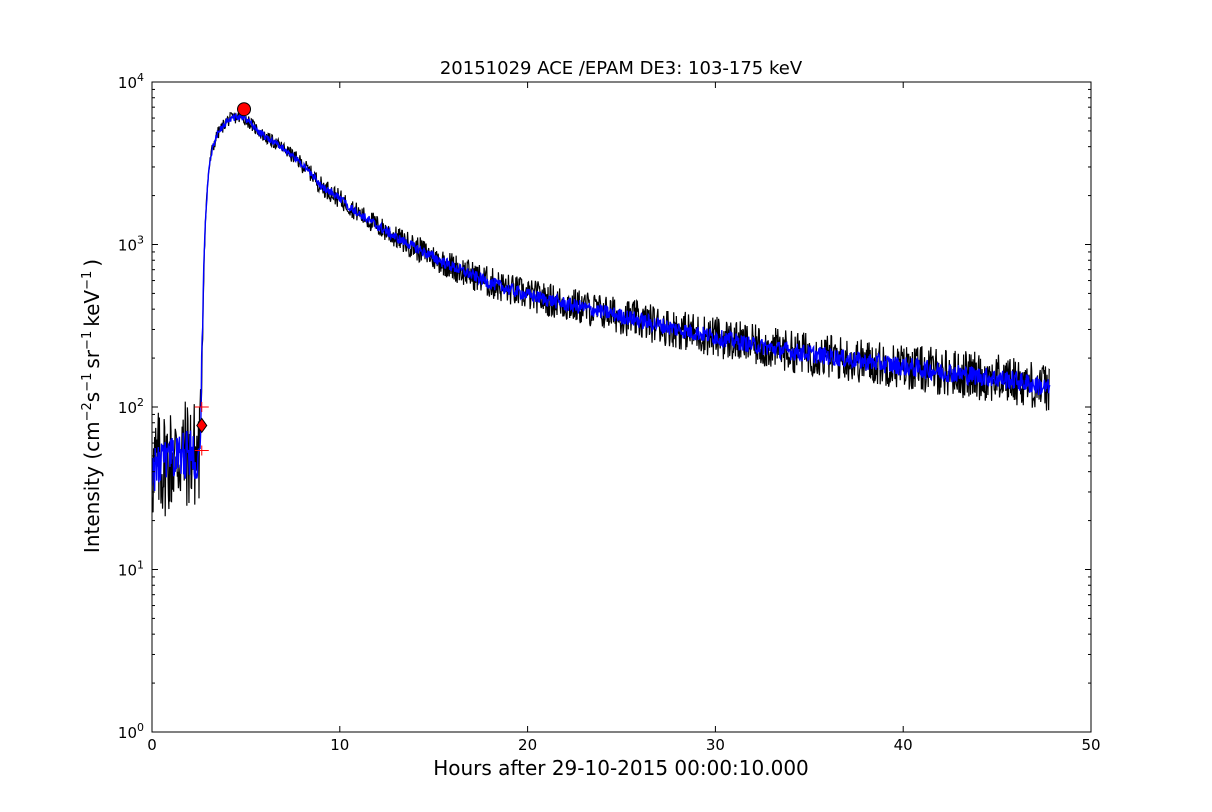  Describe the element at coordinates (92, 358) in the screenshot. I see `y-label-mid2: sr` at that location.